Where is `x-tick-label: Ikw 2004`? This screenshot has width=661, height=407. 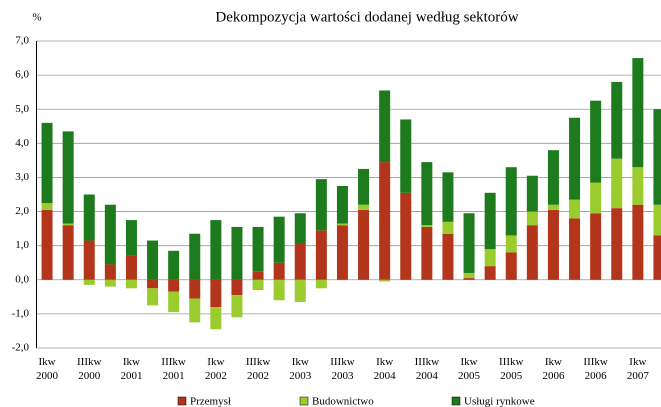
x-tick-label: Ikw 2004 is located at coordinates (384, 369).